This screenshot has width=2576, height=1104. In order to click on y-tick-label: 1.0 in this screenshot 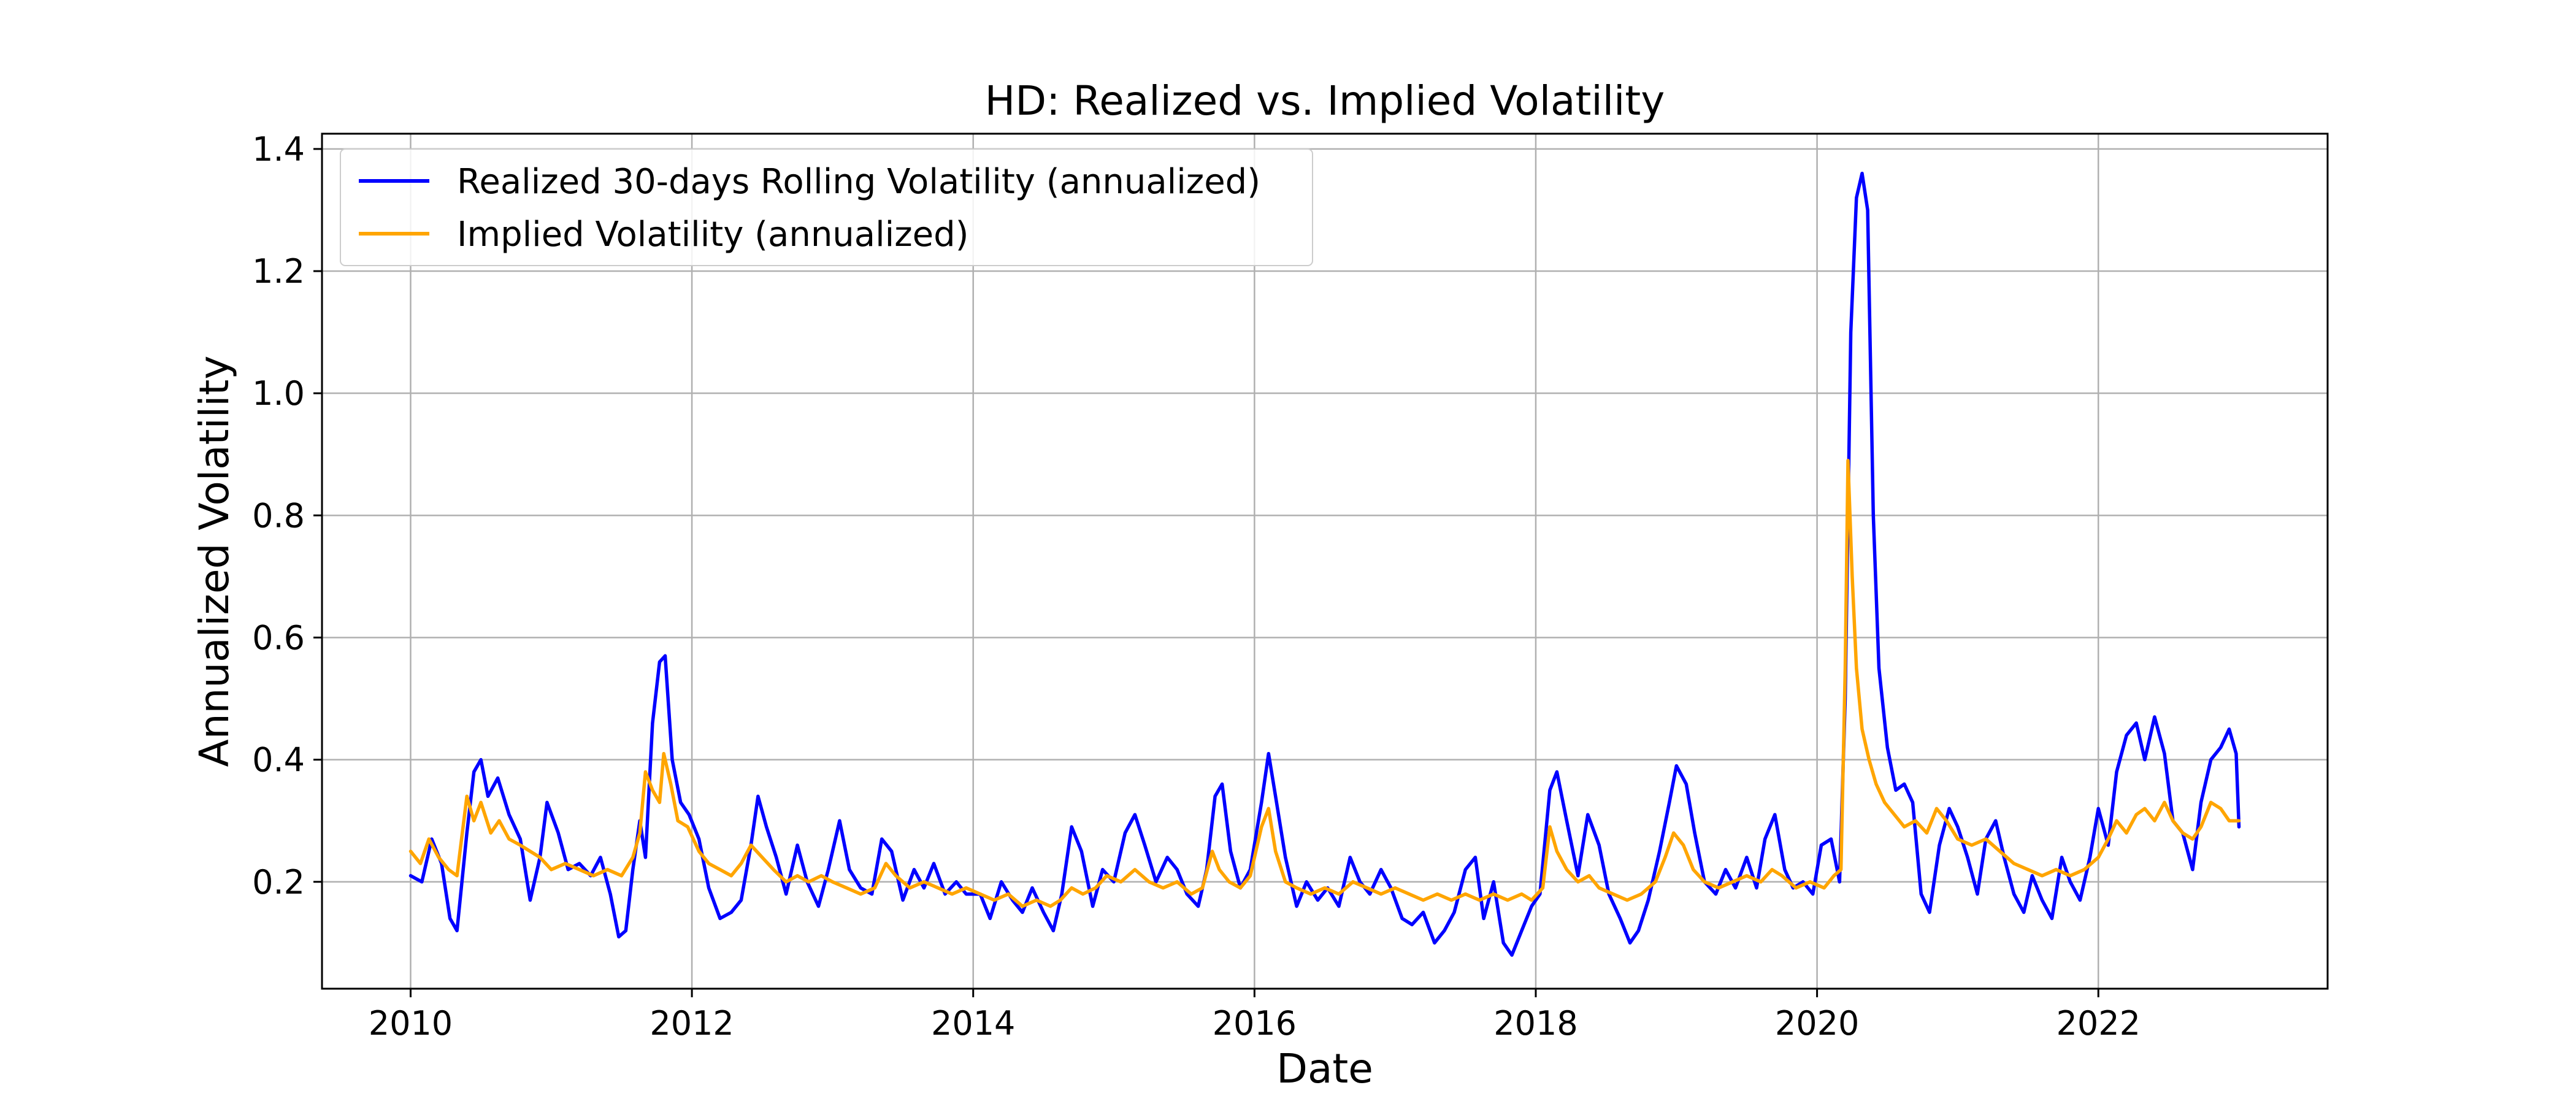, I will do `click(278, 393)`.